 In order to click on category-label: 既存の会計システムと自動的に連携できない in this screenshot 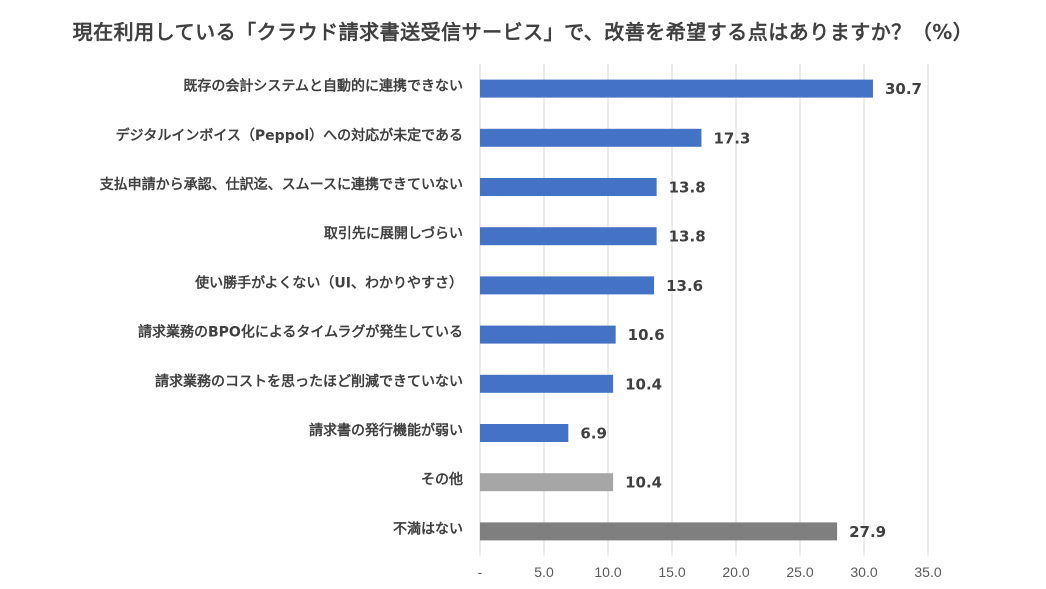, I will do `click(323, 86)`.